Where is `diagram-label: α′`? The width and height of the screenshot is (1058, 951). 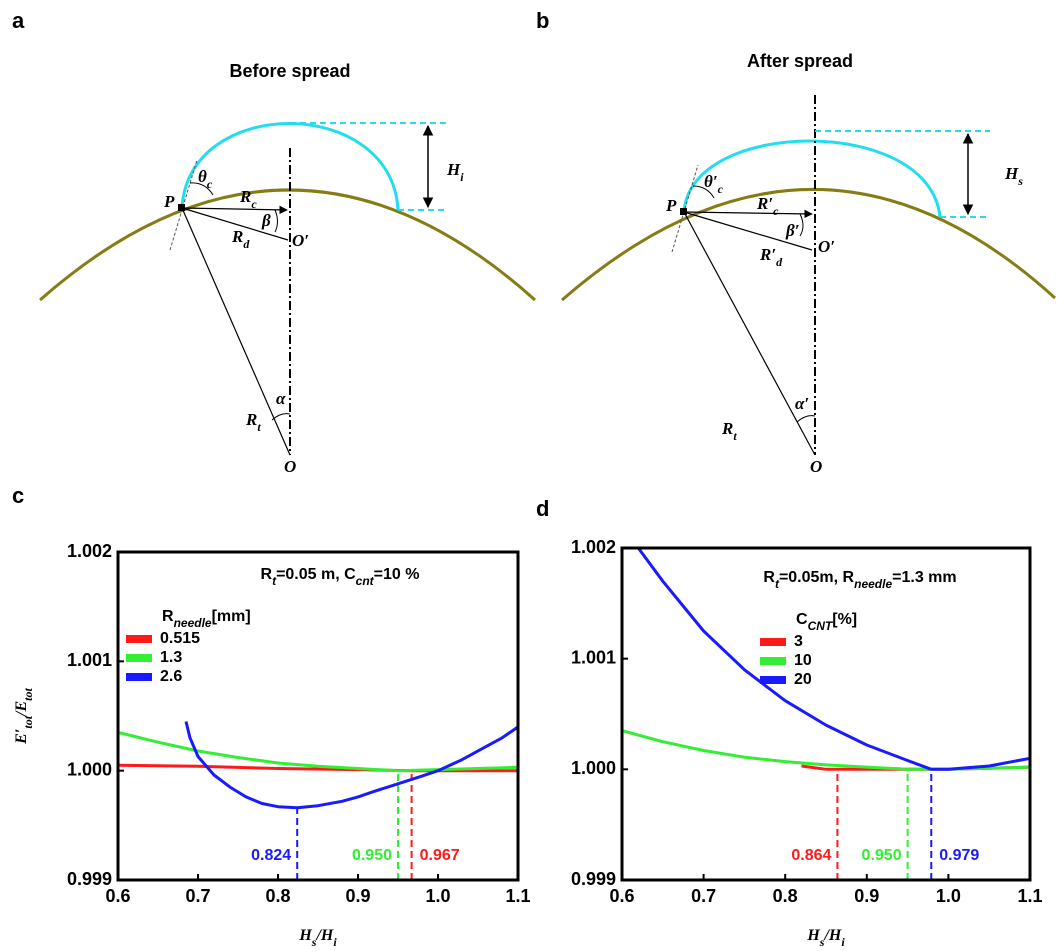 diagram-label: α′ is located at coordinates (802, 403).